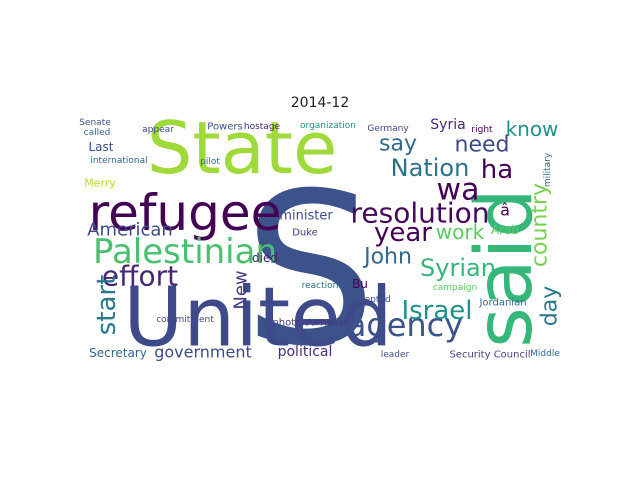 The height and width of the screenshot is (480, 640). What do you see at coordinates (502, 303) in the screenshot?
I see `word: Jordanian` at bounding box center [502, 303].